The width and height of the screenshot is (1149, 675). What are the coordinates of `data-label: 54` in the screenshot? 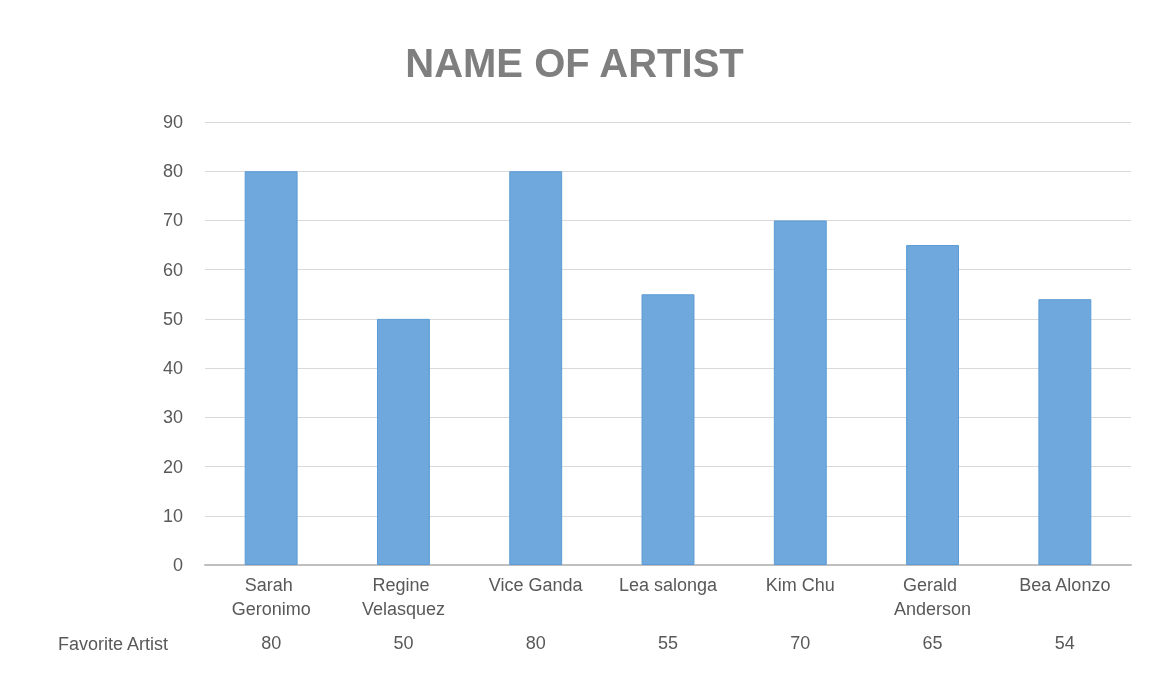 It's located at (1064, 643).